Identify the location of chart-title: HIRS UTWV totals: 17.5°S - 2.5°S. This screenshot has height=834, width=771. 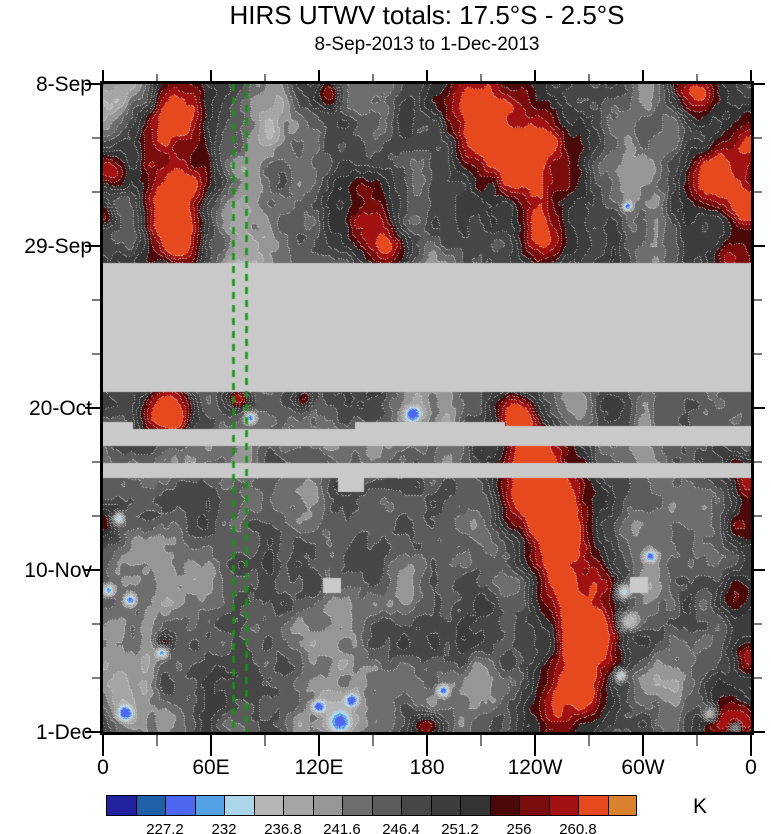
(427, 15).